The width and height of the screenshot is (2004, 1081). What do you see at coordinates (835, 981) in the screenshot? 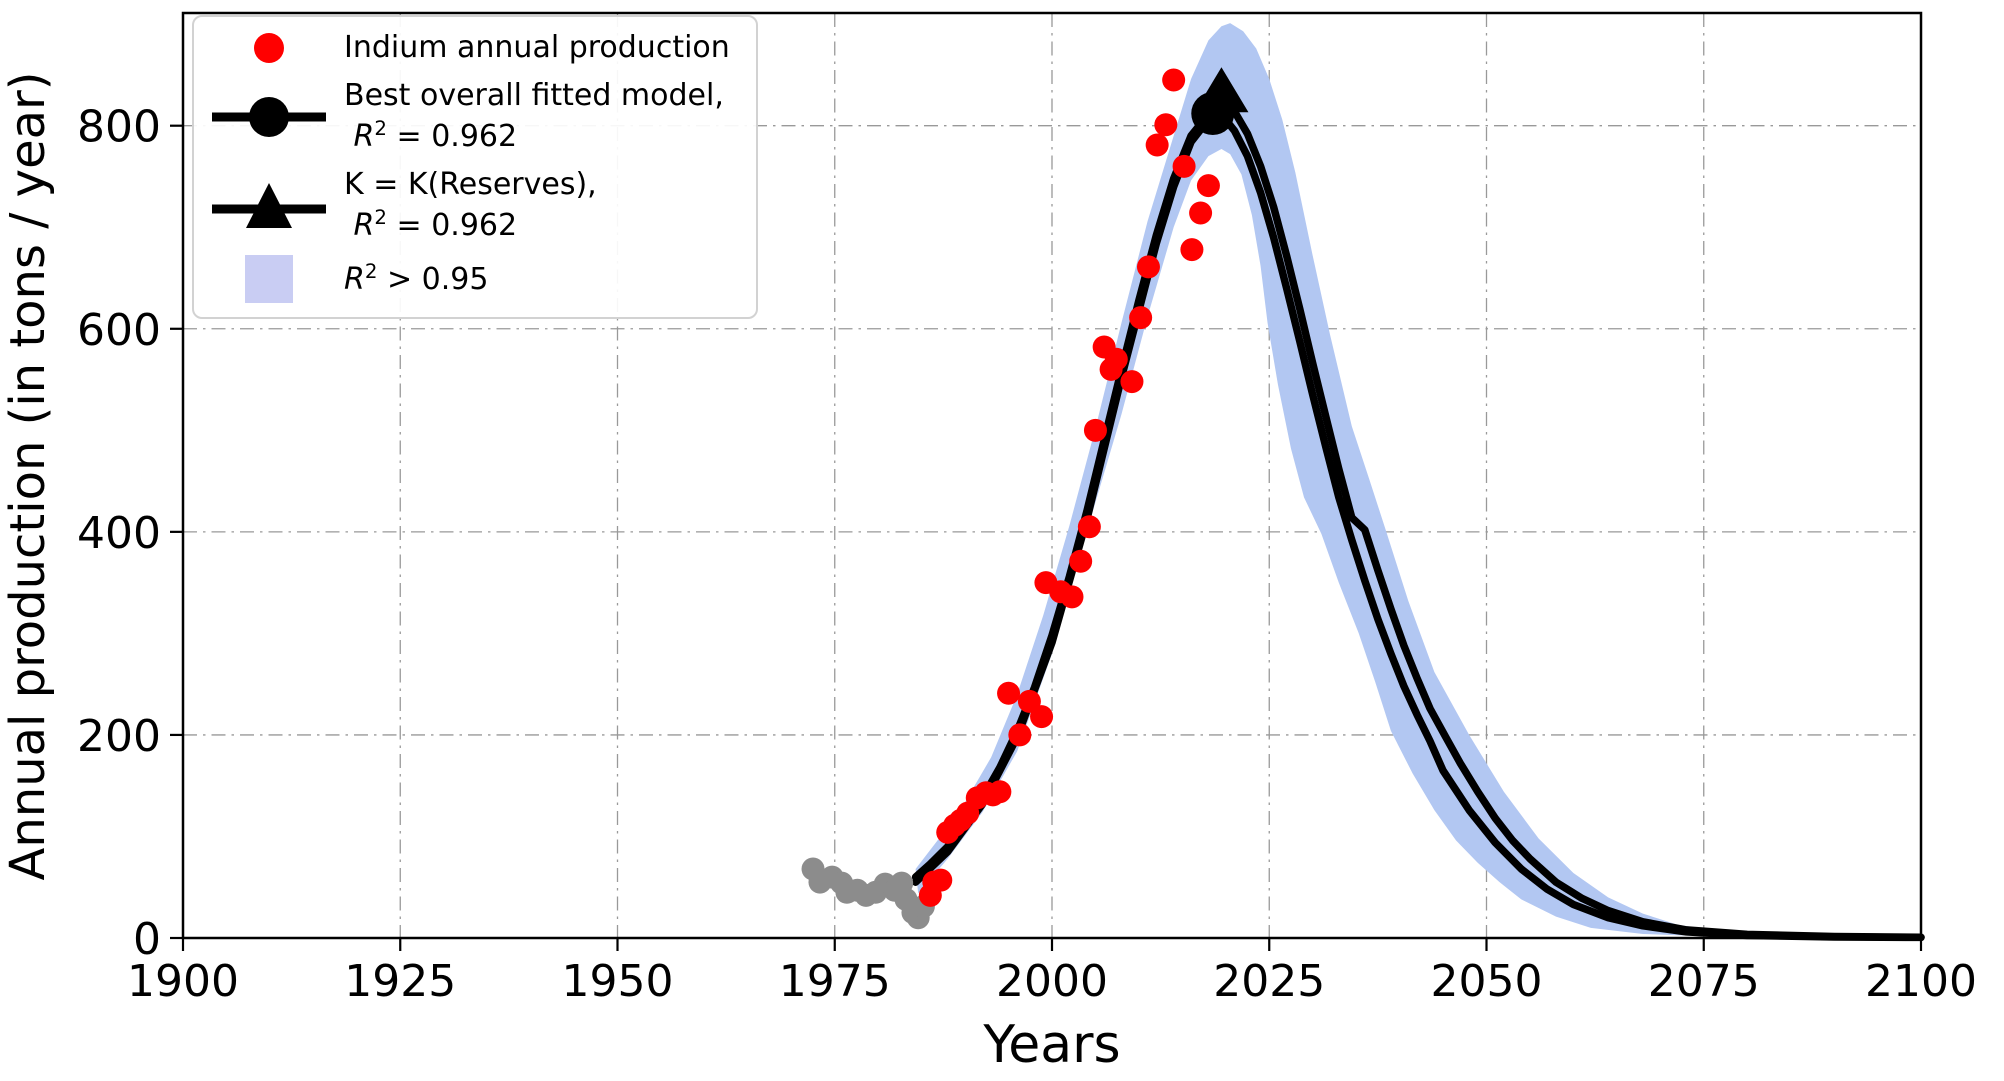
I see `x-tick-label: 1975` at bounding box center [835, 981].